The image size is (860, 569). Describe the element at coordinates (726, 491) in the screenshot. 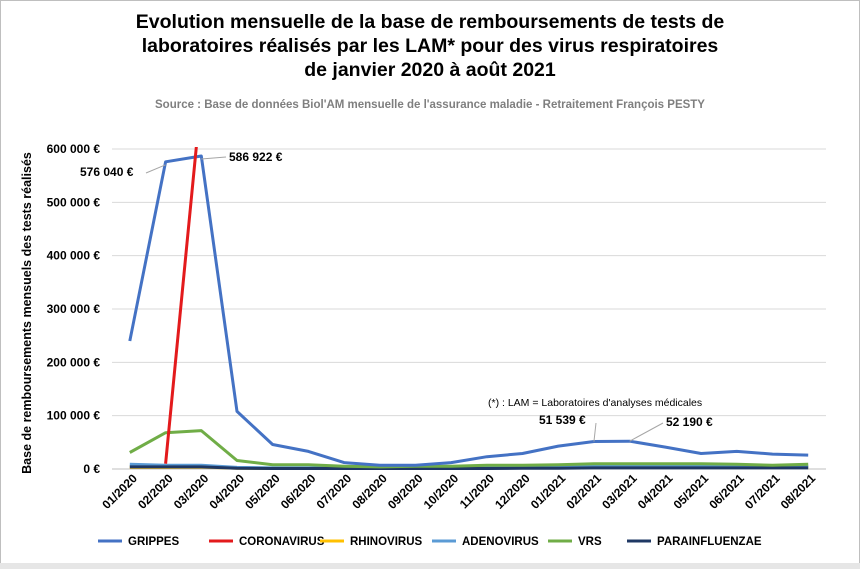

I see `x-tick-label: 06/2021` at that location.